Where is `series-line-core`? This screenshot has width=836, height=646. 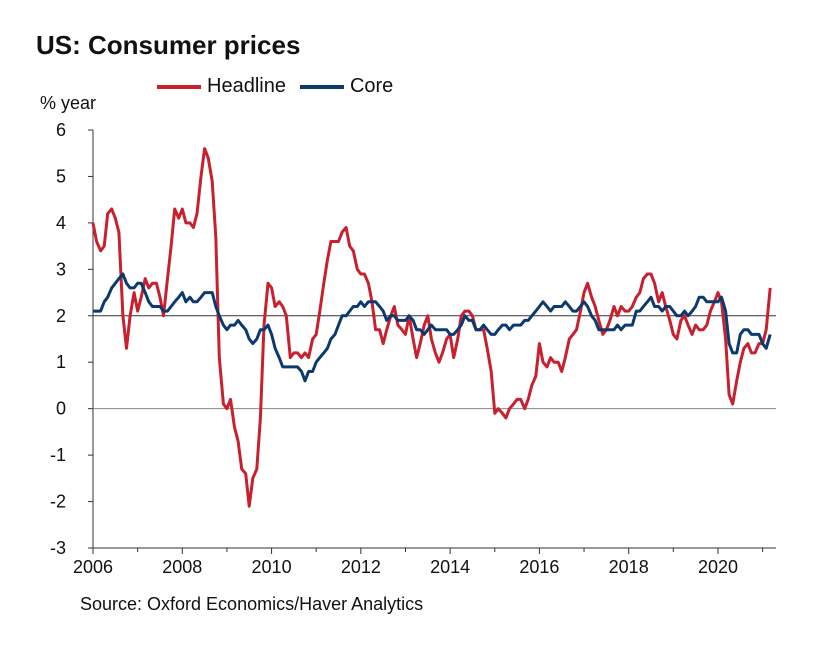
series-line-core is located at coordinates (432, 327).